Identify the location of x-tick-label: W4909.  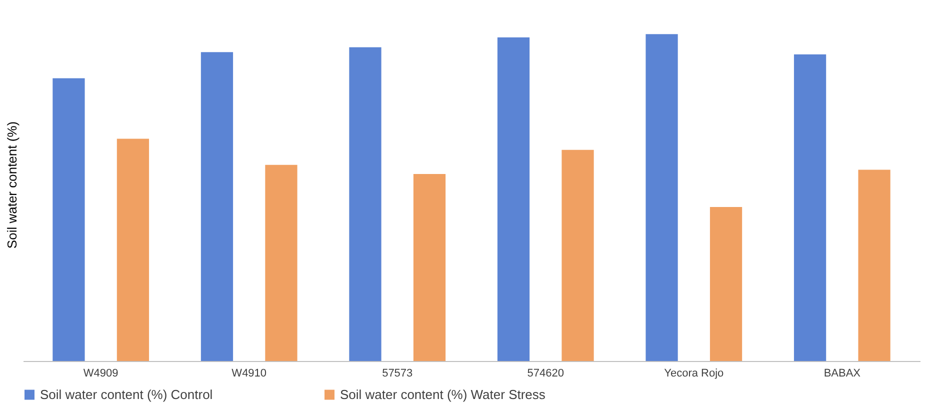
(100, 374).